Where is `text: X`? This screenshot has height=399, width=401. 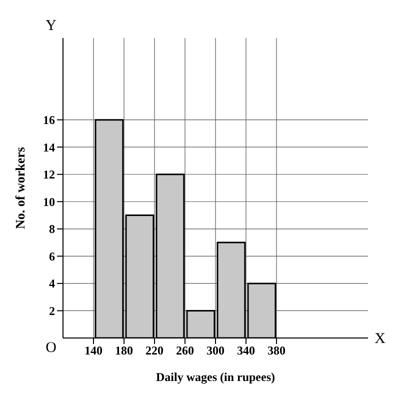 text: X is located at coordinates (380, 339).